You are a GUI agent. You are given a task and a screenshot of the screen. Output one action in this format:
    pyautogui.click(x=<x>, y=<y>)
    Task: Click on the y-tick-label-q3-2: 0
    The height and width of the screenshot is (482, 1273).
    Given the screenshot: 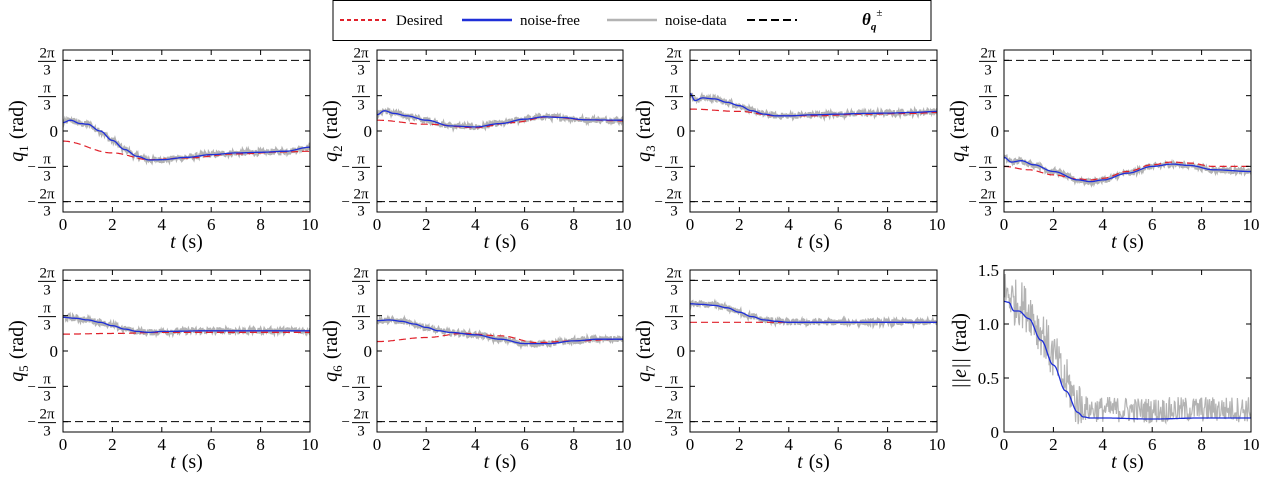 What is the action you would take?
    pyautogui.click(x=681, y=131)
    